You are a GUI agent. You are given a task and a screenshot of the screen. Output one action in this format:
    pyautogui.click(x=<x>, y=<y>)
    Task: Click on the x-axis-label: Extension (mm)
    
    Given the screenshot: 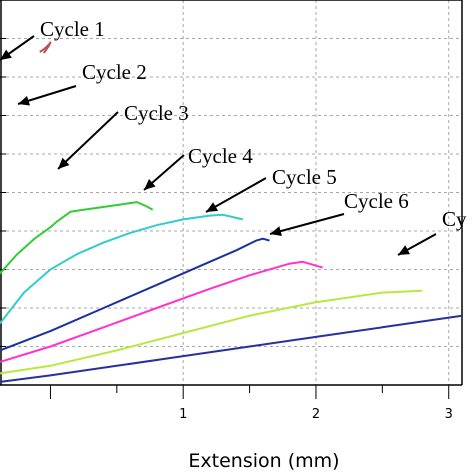 What is the action you would take?
    pyautogui.click(x=263, y=461)
    